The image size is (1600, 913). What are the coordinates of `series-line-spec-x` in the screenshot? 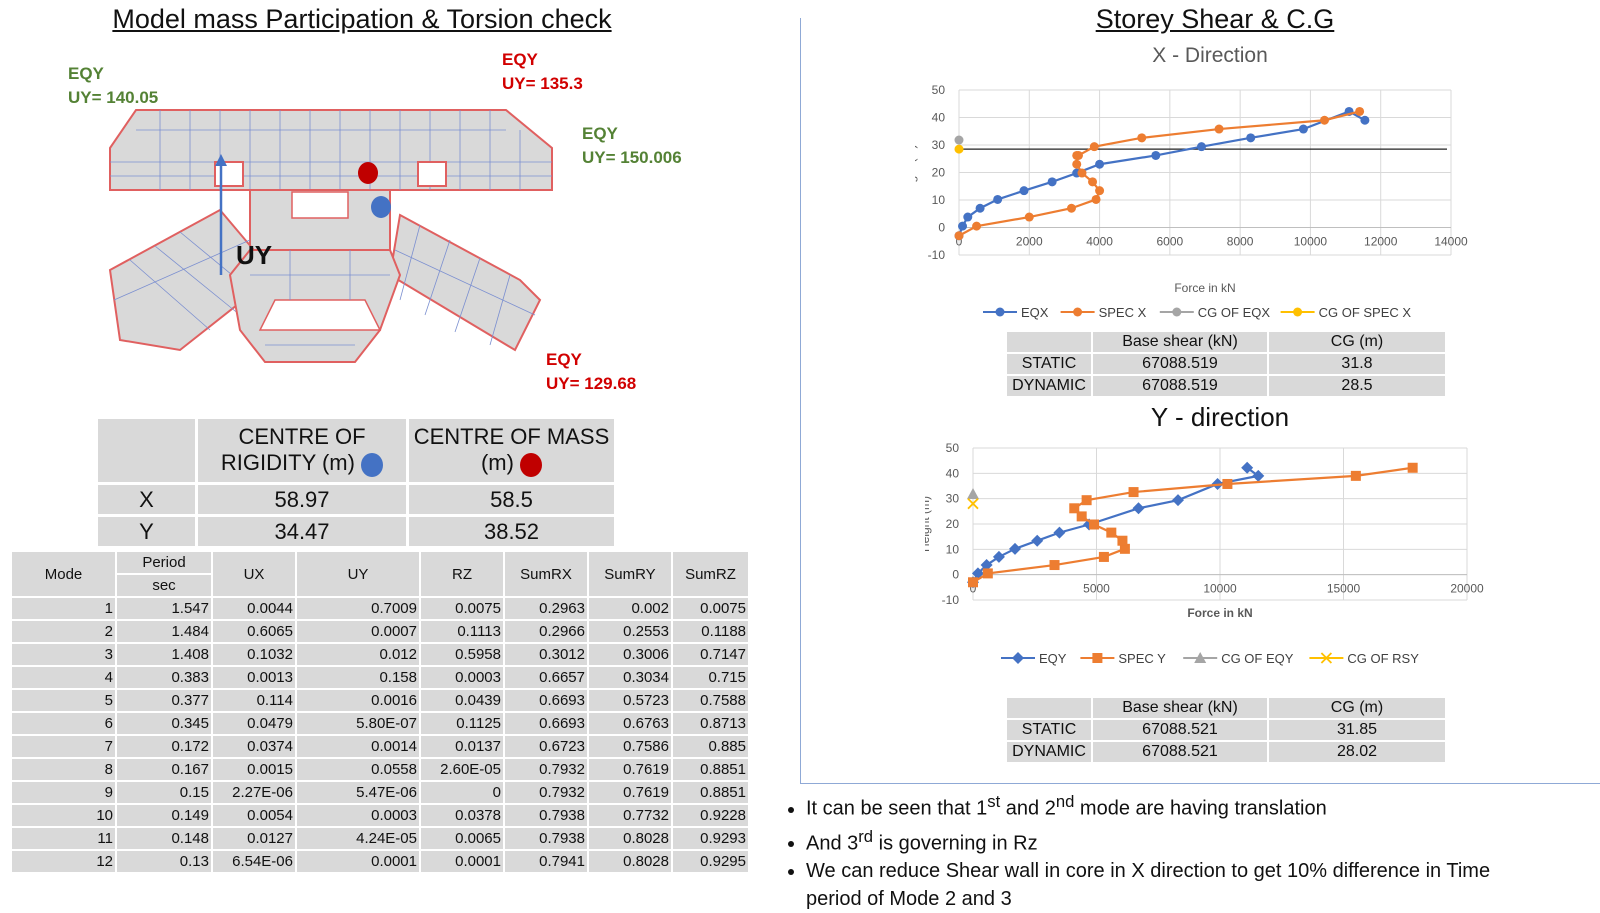 It's located at (1159, 173).